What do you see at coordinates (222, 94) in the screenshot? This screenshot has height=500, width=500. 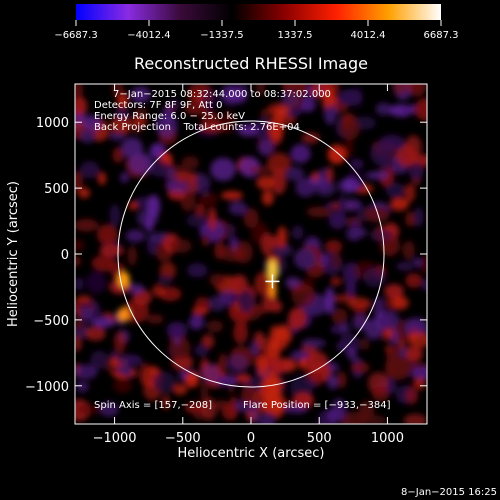 I see `annotation-time: 7−Jan−2015 08:32:44.000 to 08:37:02.000` at bounding box center [222, 94].